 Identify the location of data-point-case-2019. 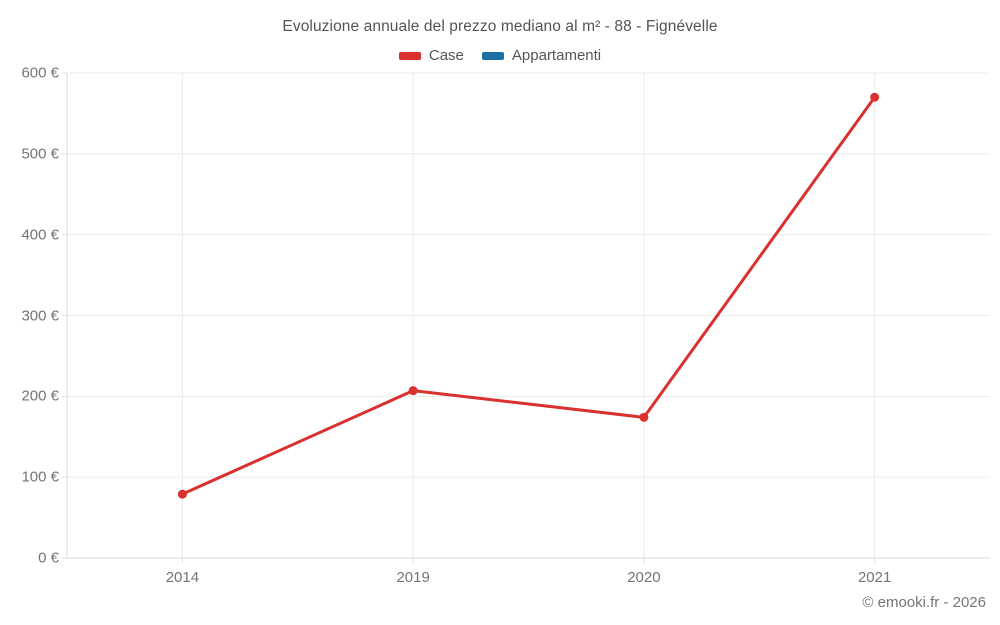
(413, 391).